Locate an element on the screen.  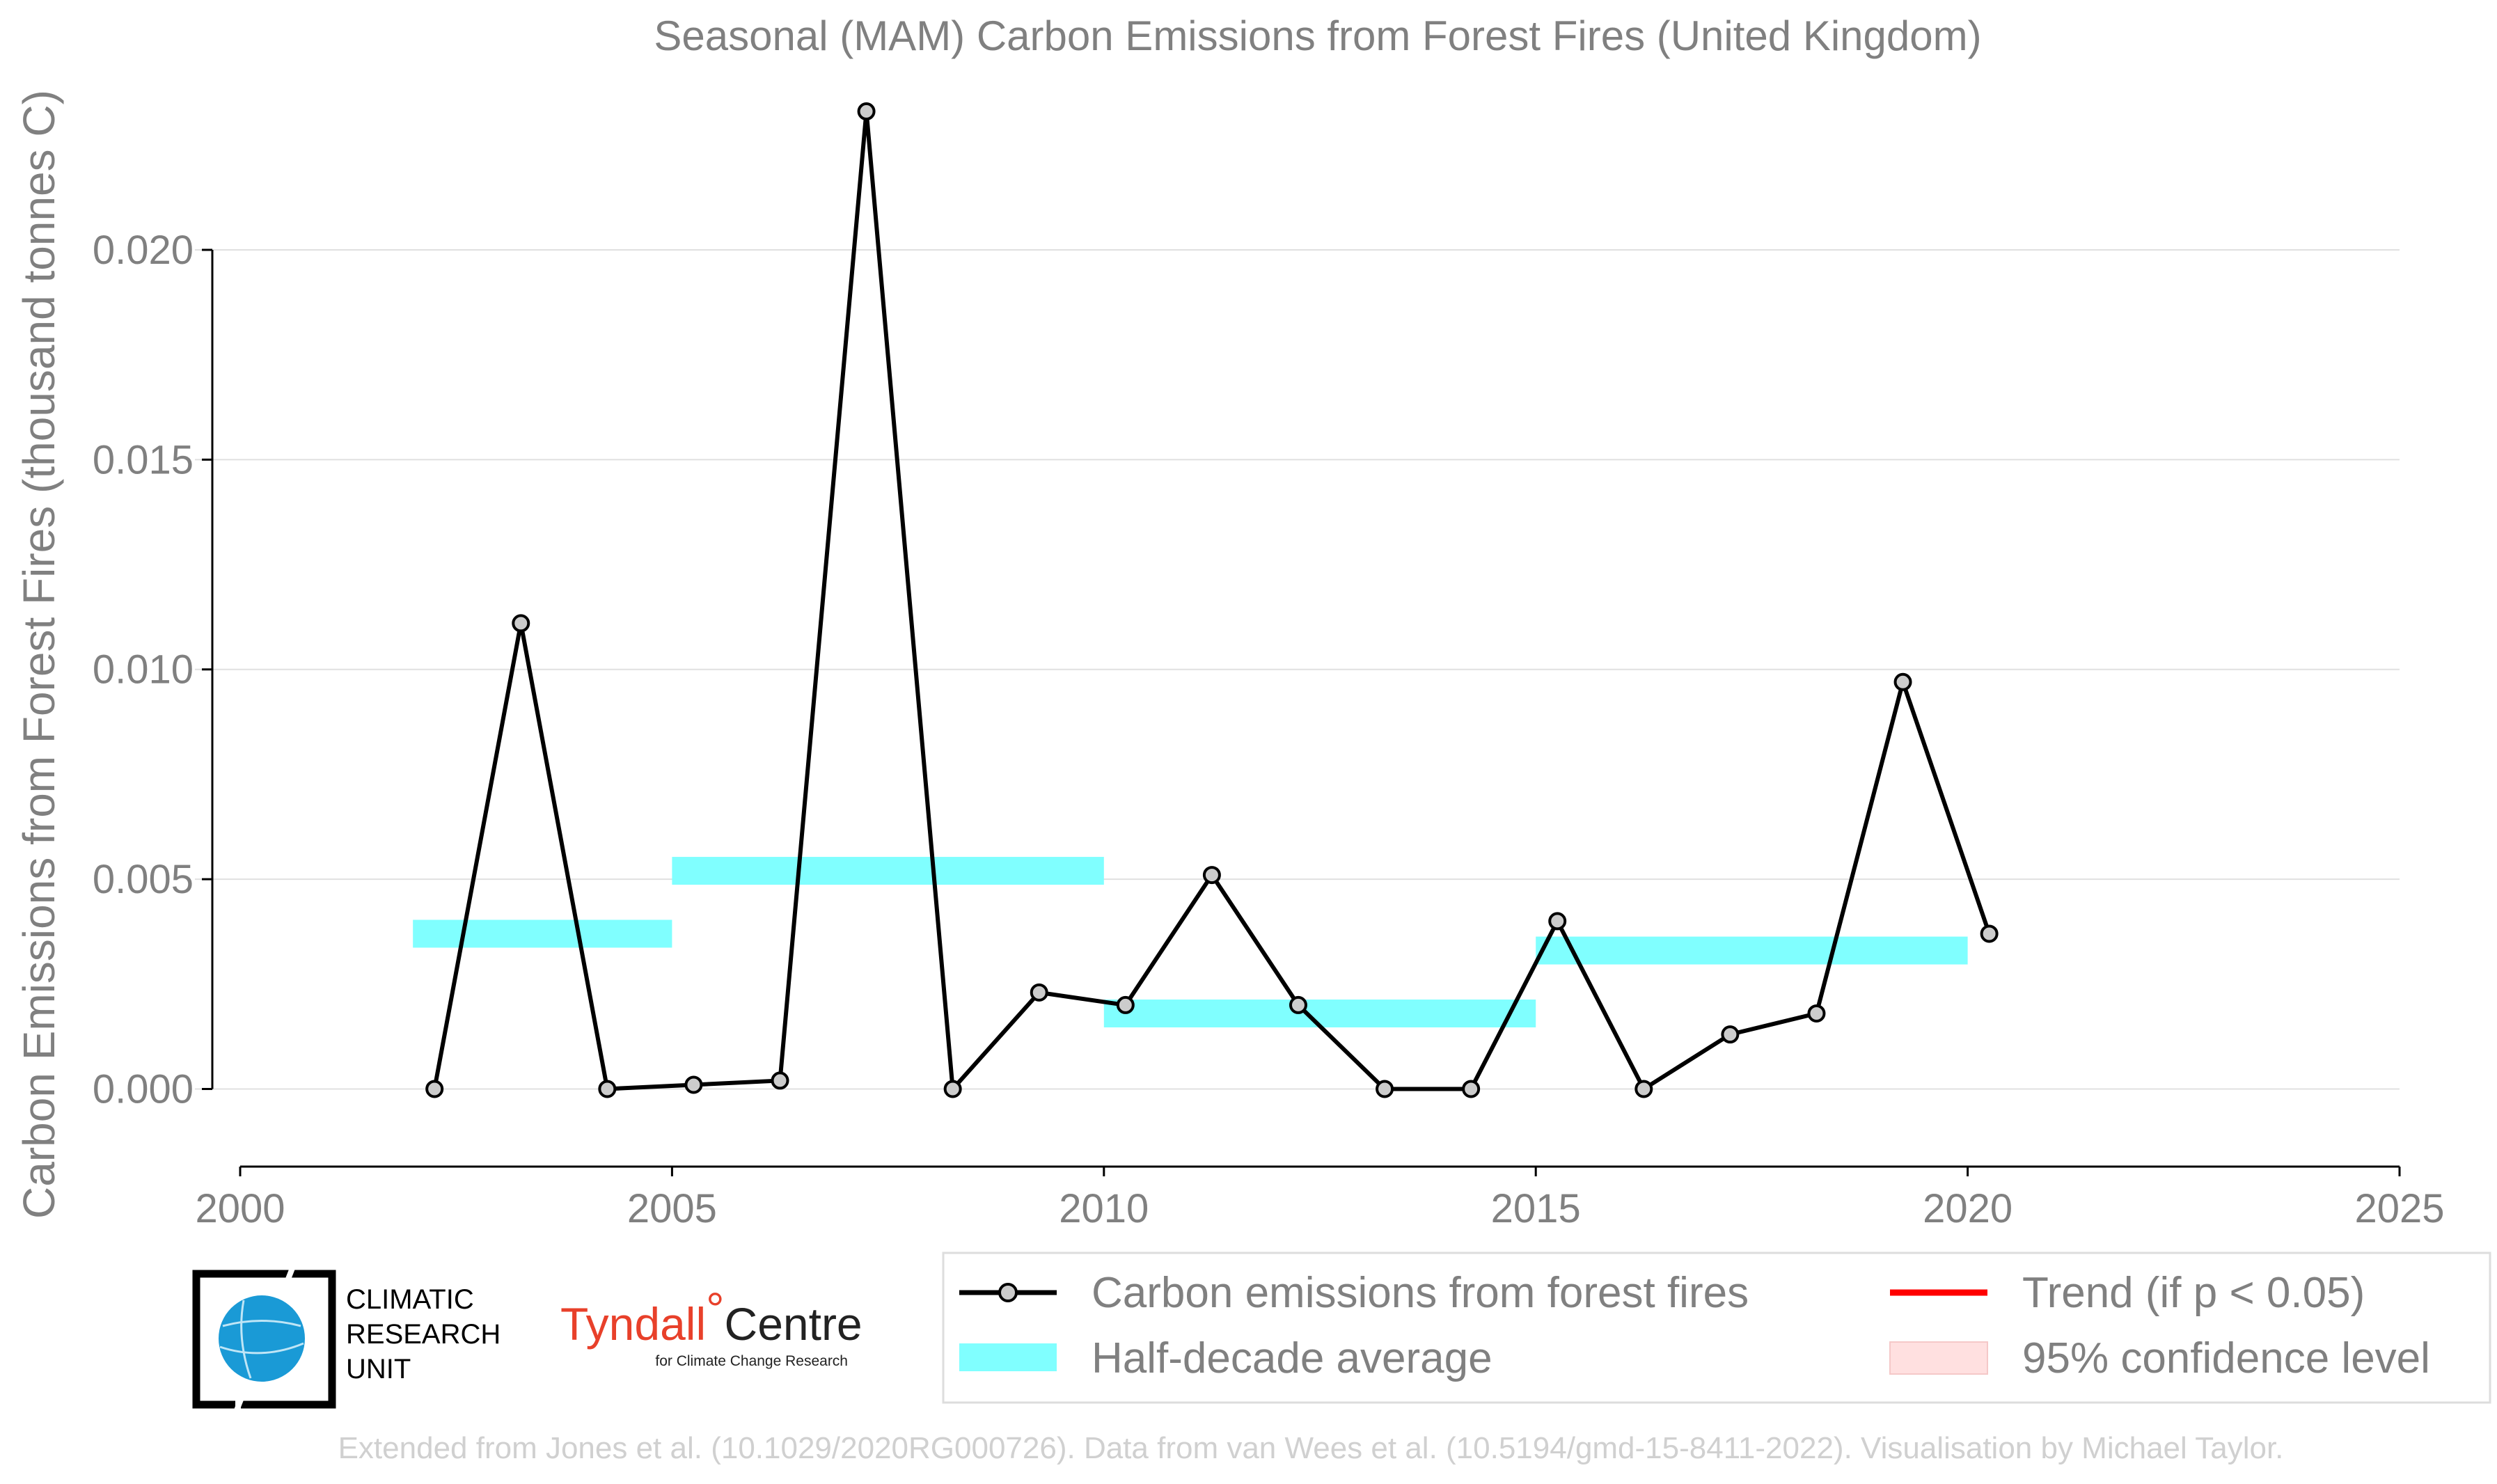
half-decade-average-bands is located at coordinates (1190, 942).